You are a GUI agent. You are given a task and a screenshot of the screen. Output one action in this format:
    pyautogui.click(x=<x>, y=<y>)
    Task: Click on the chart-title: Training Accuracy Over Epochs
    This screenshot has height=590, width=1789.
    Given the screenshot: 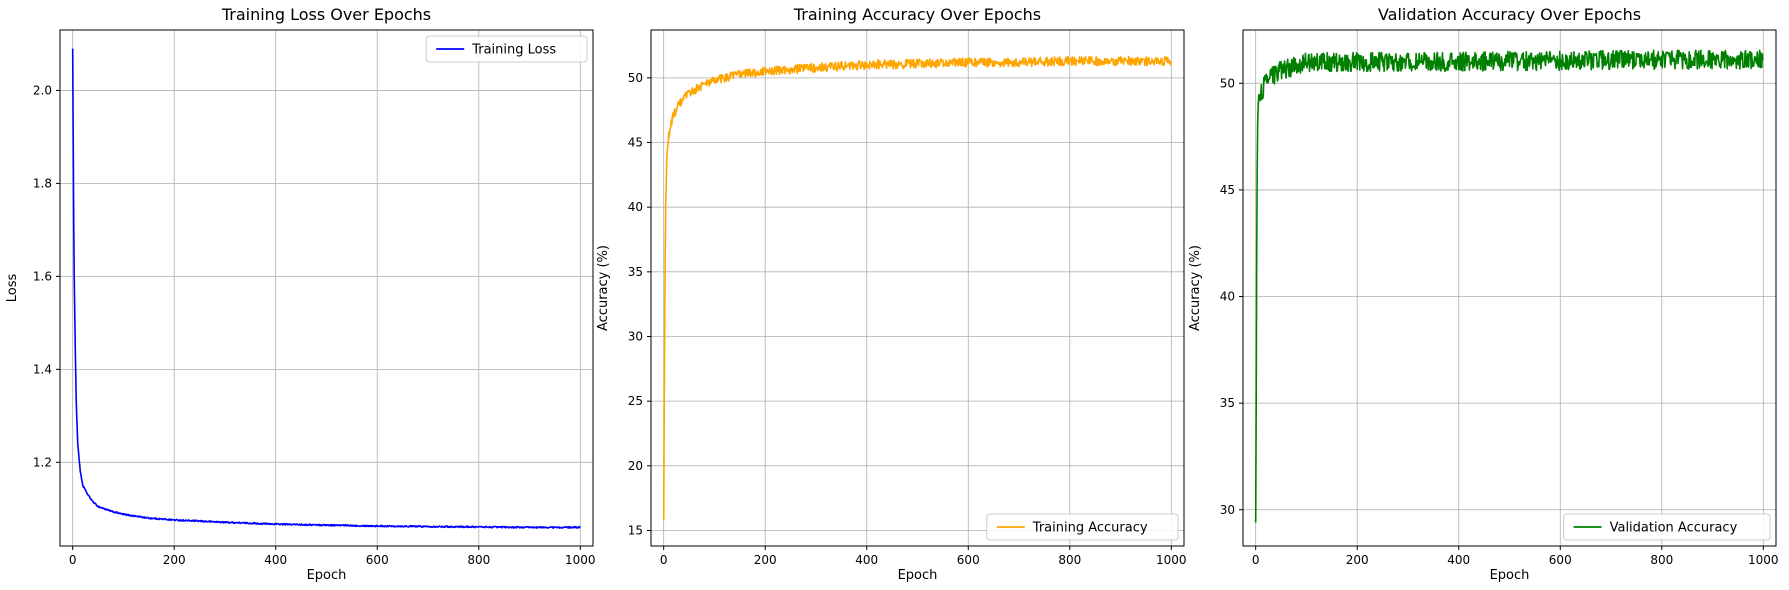 What is the action you would take?
    pyautogui.click(x=917, y=14)
    